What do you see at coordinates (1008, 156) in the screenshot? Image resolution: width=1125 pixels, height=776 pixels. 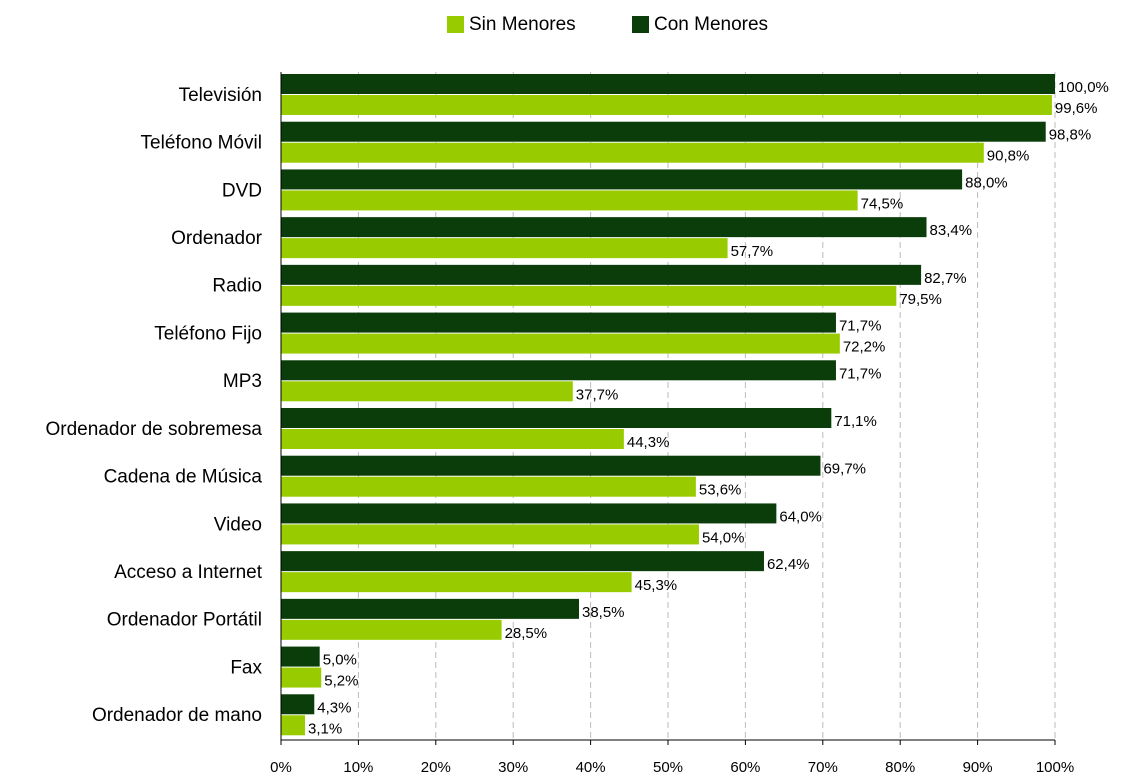 I see `value-label: 90,8%` at bounding box center [1008, 156].